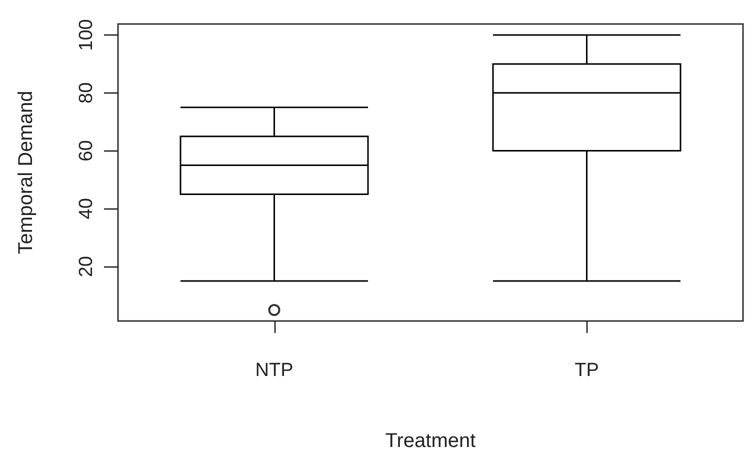 This screenshot has height=464, width=755. Describe the element at coordinates (86, 267) in the screenshot. I see `y-tick-label: 20` at that location.